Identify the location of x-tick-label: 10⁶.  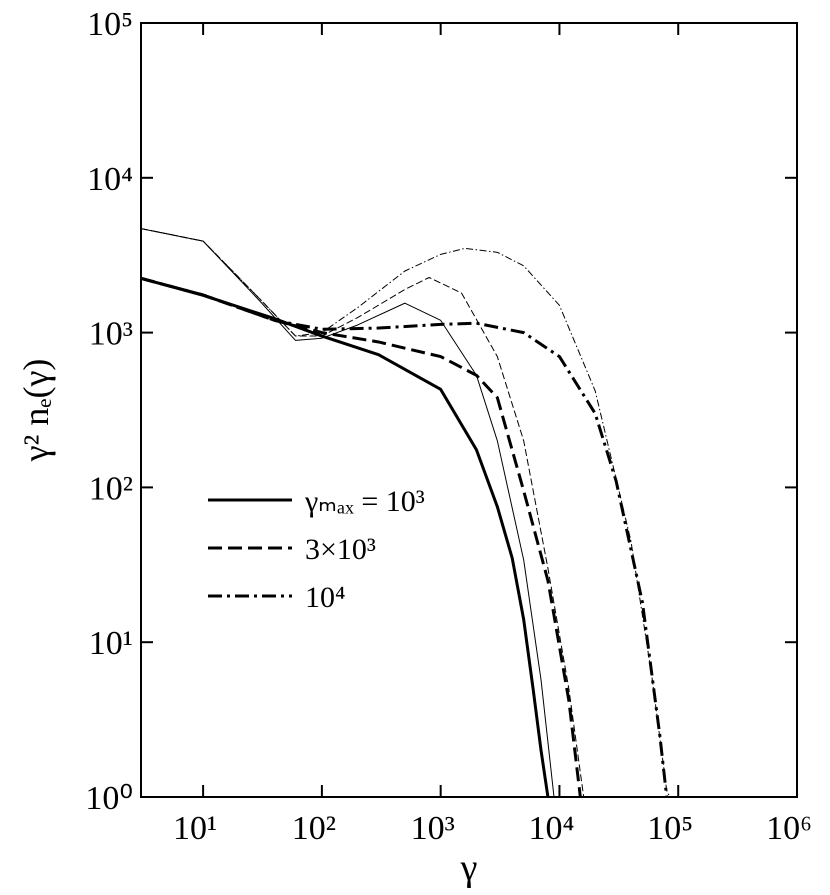
(789, 828).